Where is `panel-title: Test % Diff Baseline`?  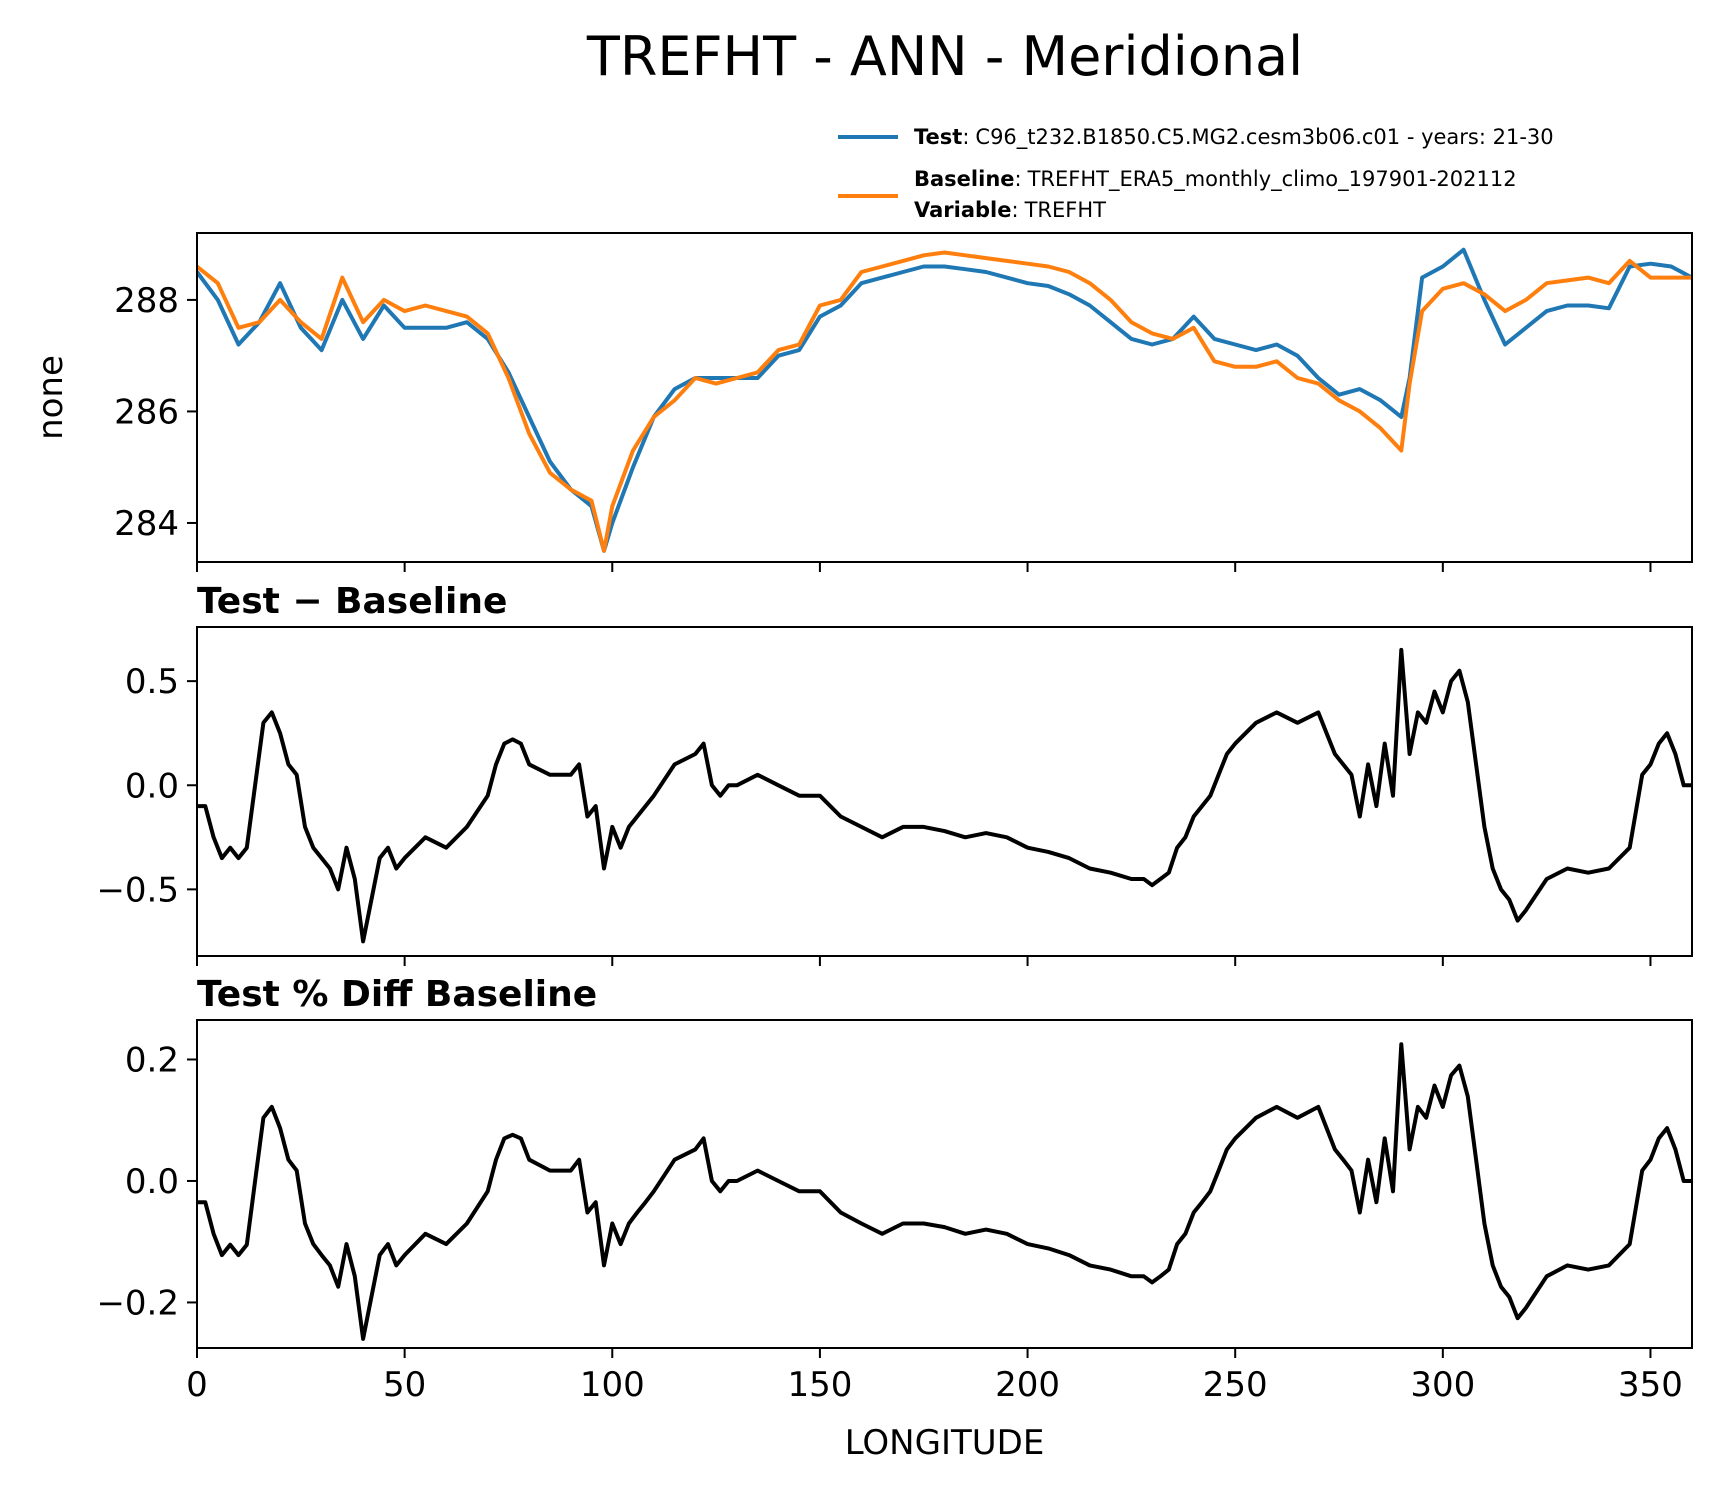
panel-title: Test % Diff Baseline is located at coordinates (397, 994).